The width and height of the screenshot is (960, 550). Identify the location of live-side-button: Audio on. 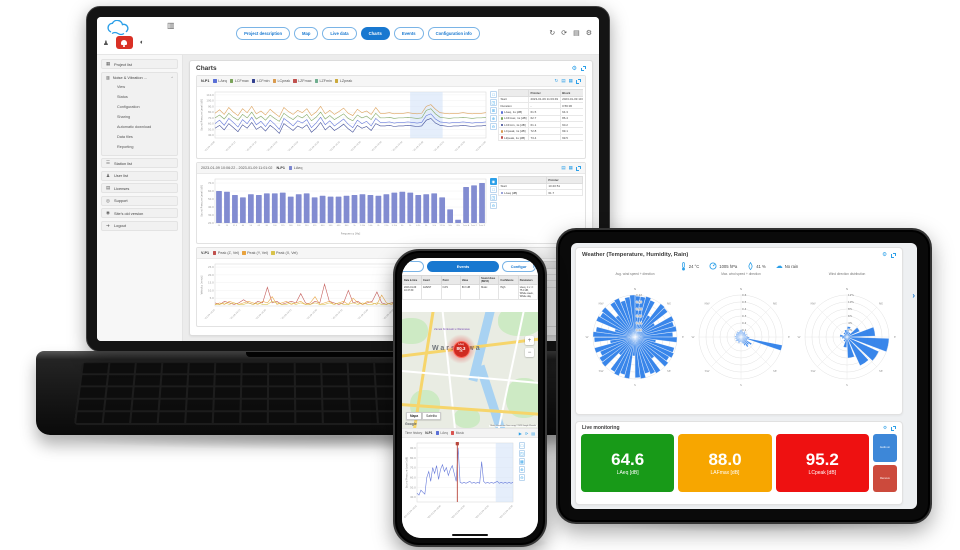
(885, 448).